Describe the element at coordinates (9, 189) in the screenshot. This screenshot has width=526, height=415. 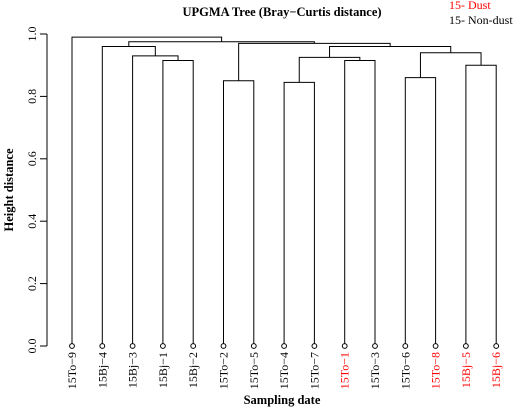
I see `y-axis-label: Height distance` at that location.